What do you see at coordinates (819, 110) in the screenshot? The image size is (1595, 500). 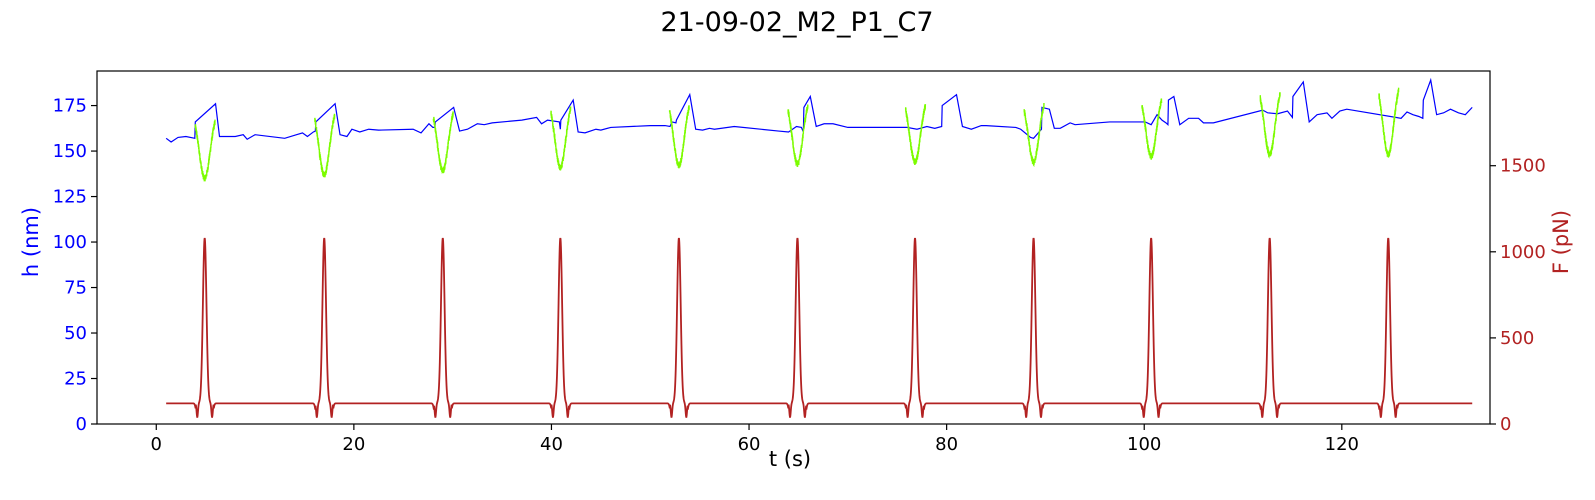 I see `height-series-line` at bounding box center [819, 110].